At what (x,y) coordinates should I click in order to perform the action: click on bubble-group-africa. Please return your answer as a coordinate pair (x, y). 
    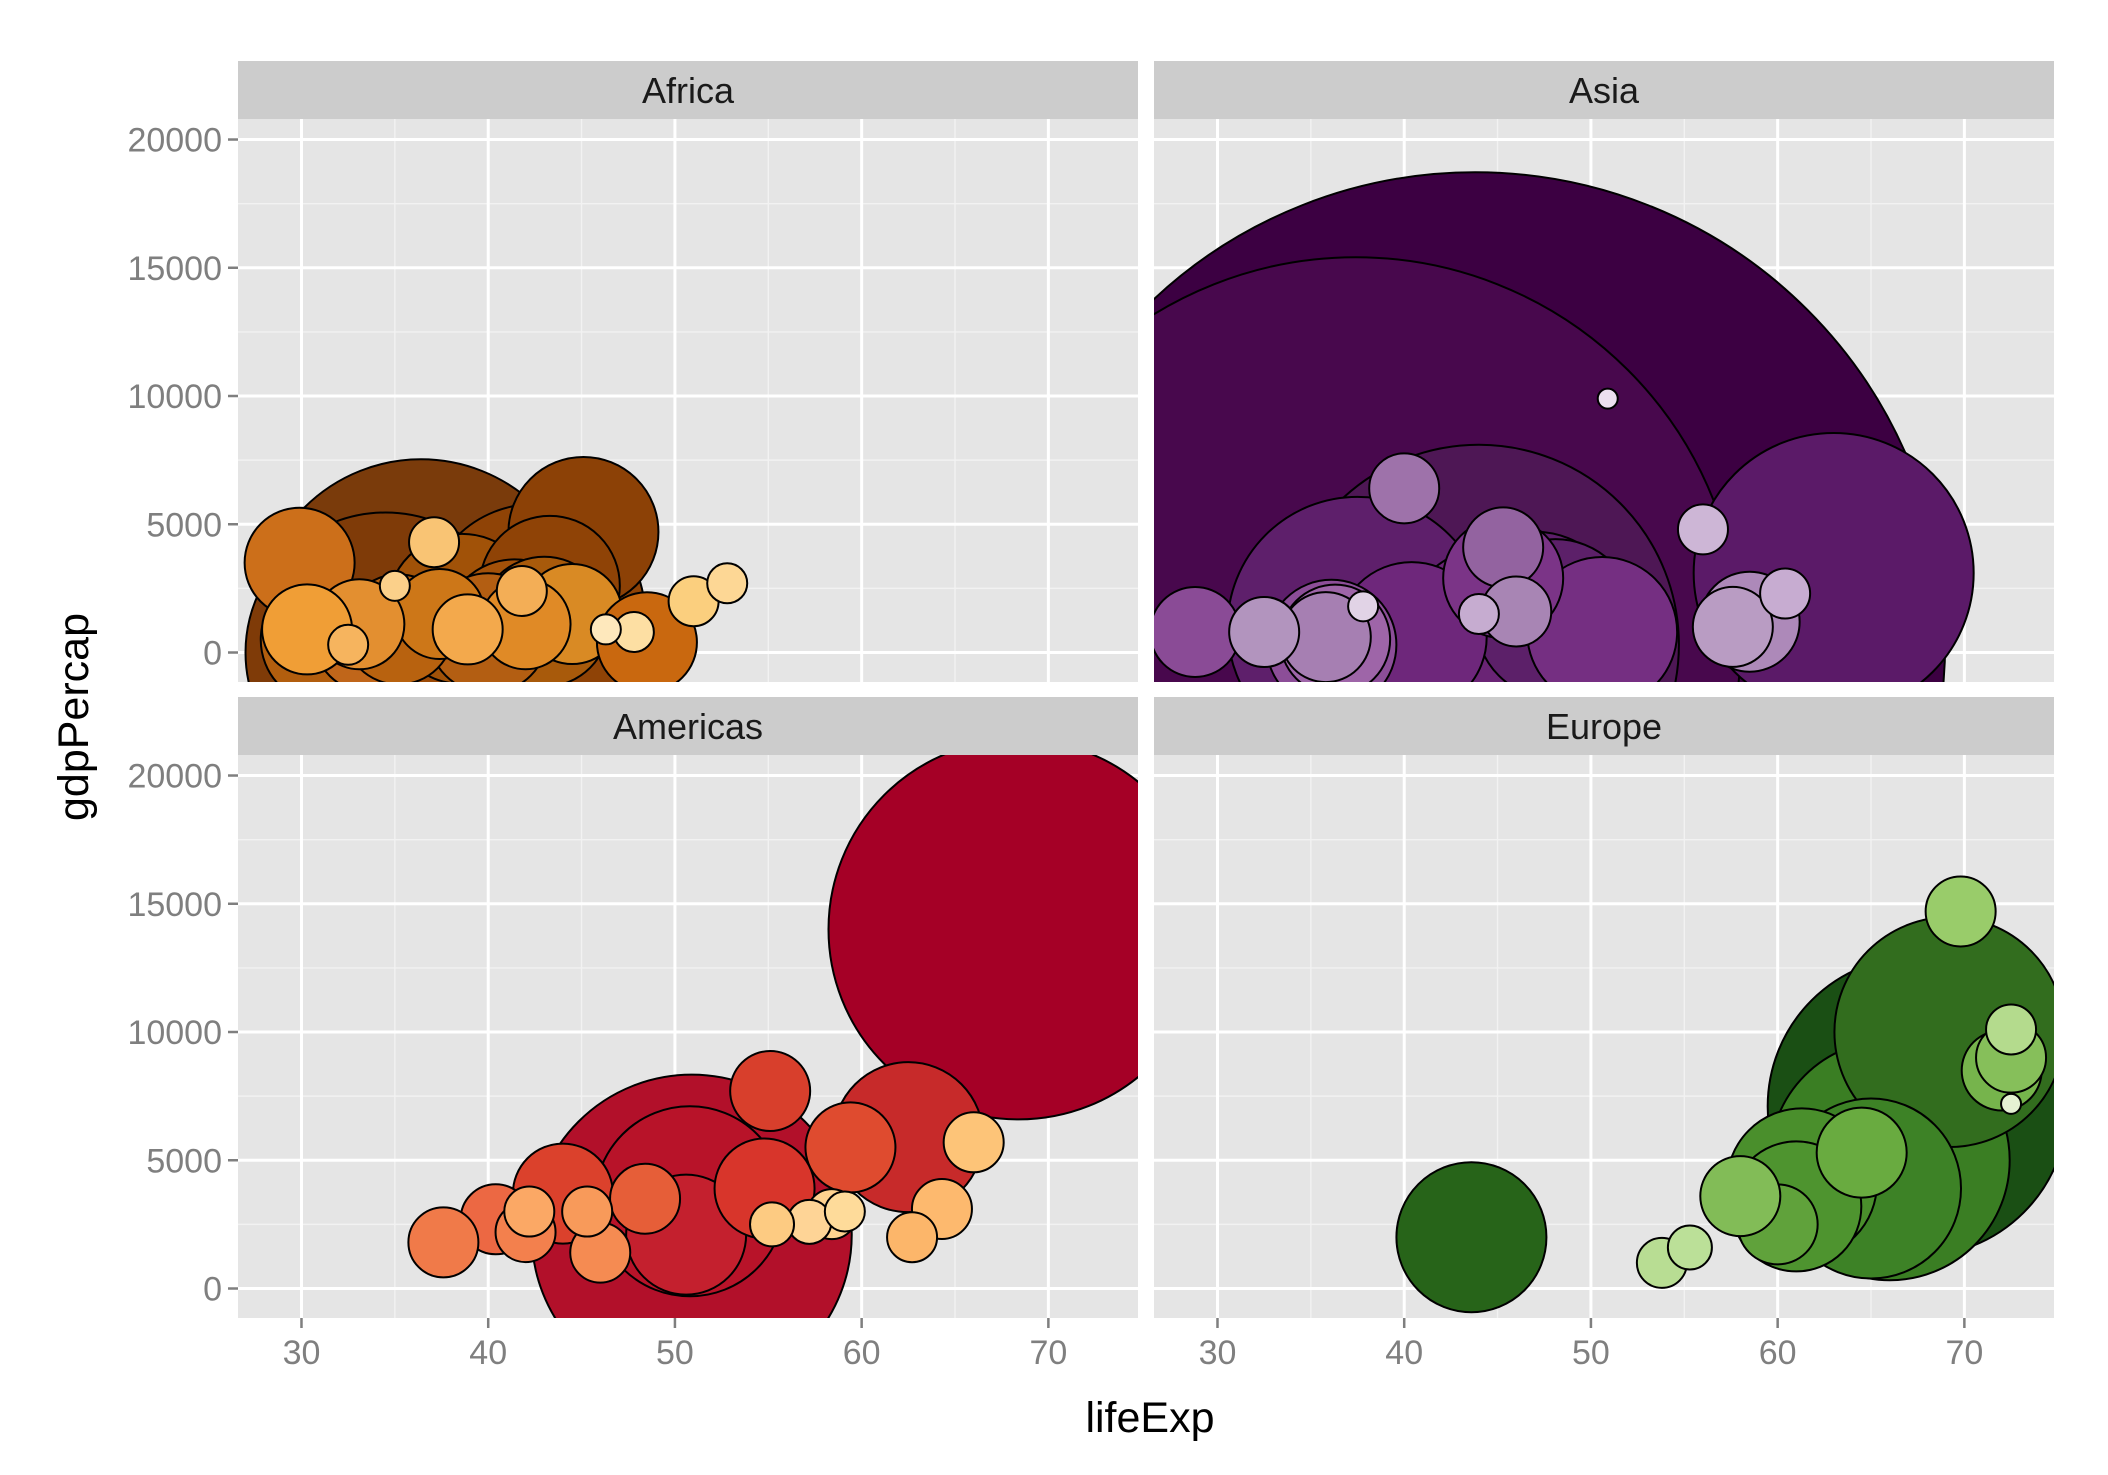
    Looking at the image, I should click on (496, 568).